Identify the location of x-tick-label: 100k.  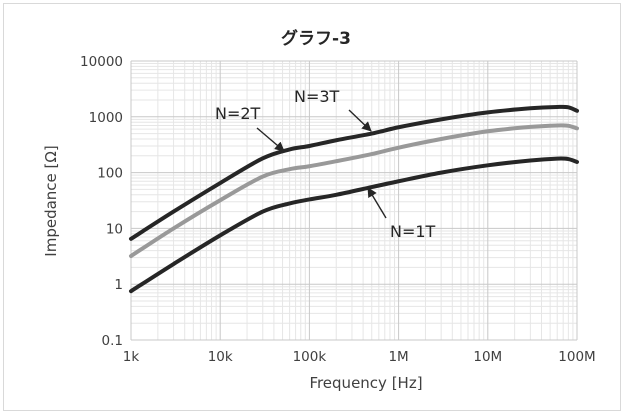
(310, 357).